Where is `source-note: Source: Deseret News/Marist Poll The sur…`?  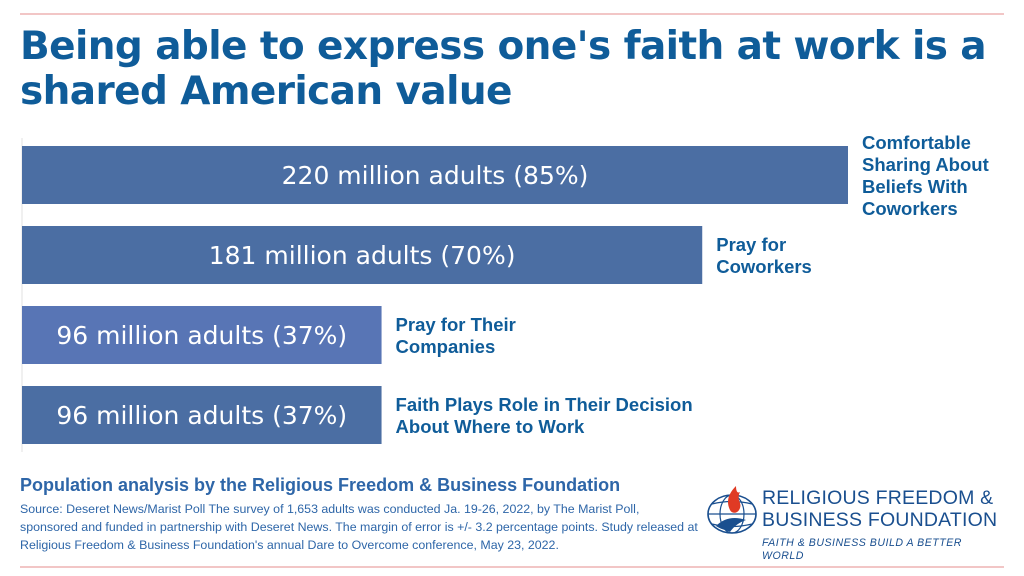 source-note: Source: Deseret News/Marist Poll The sur… is located at coordinates (359, 527).